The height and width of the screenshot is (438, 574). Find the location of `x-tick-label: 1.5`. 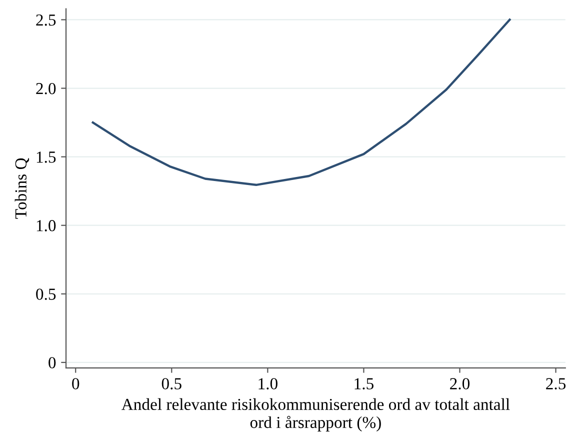

x-tick-label: 1.5 is located at coordinates (364, 384).